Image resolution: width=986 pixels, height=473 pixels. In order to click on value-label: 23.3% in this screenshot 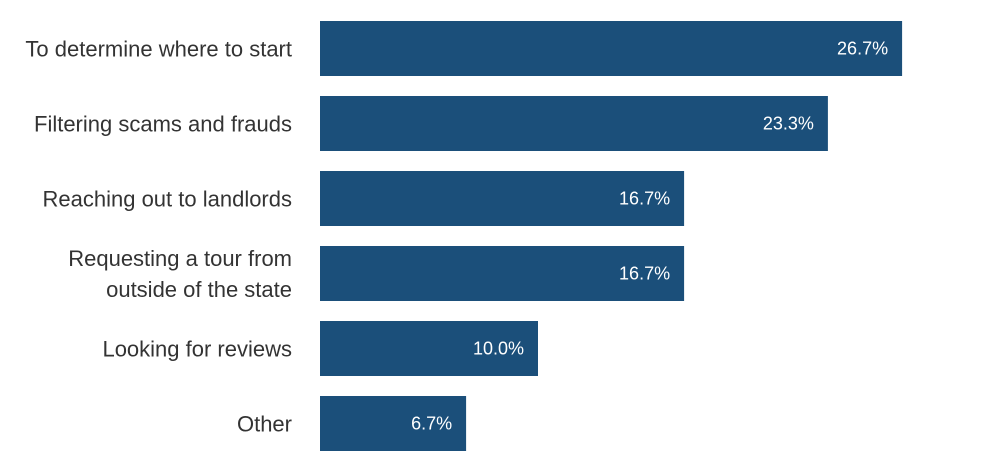, I will do `click(788, 124)`.